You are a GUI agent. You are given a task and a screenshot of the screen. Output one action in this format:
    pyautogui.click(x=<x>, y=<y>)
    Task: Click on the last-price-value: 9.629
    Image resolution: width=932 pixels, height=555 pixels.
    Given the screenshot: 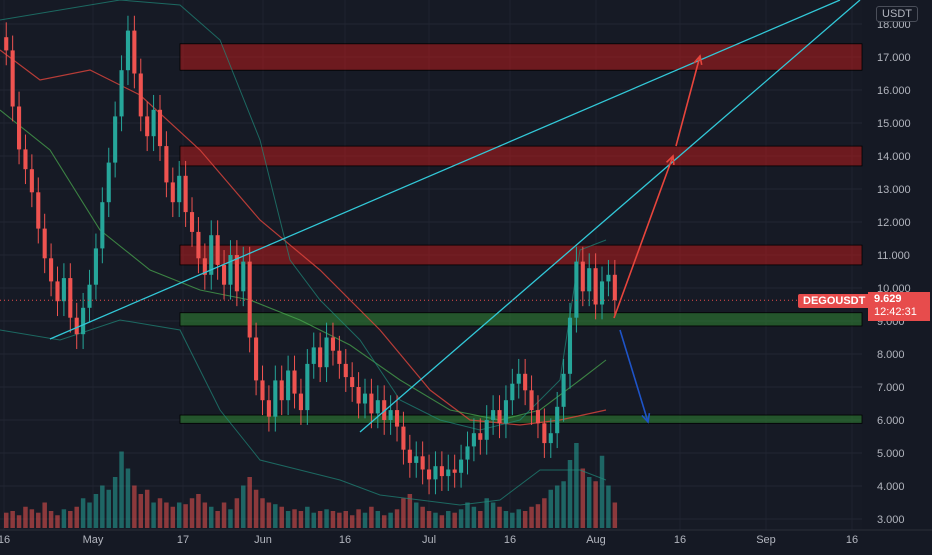 What is the action you would take?
    pyautogui.click(x=888, y=299)
    